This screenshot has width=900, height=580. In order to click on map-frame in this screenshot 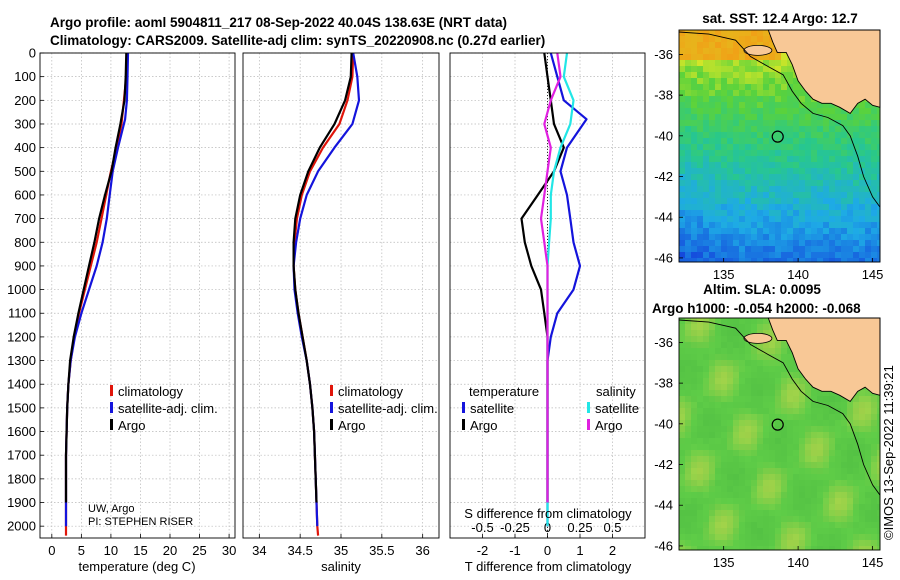, I will do `click(779, 434)`.